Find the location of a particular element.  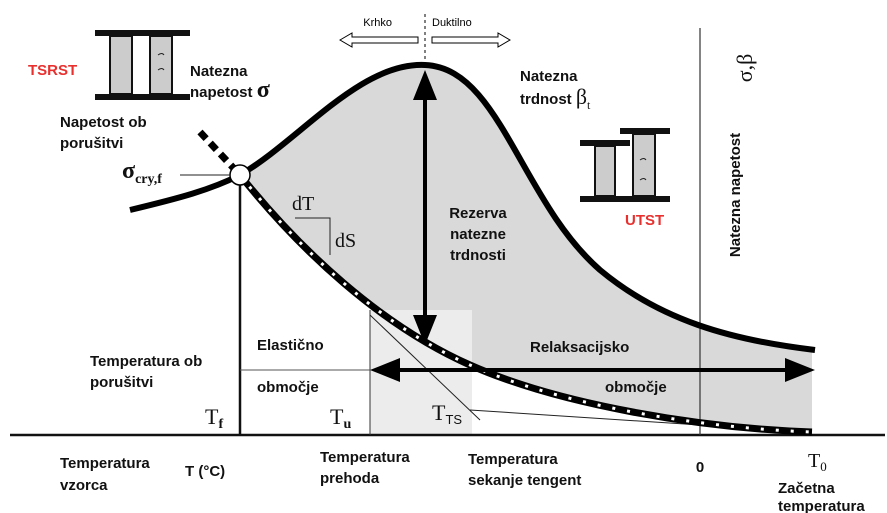

tangent-temp-label: Temperatura is located at coordinates (513, 459).